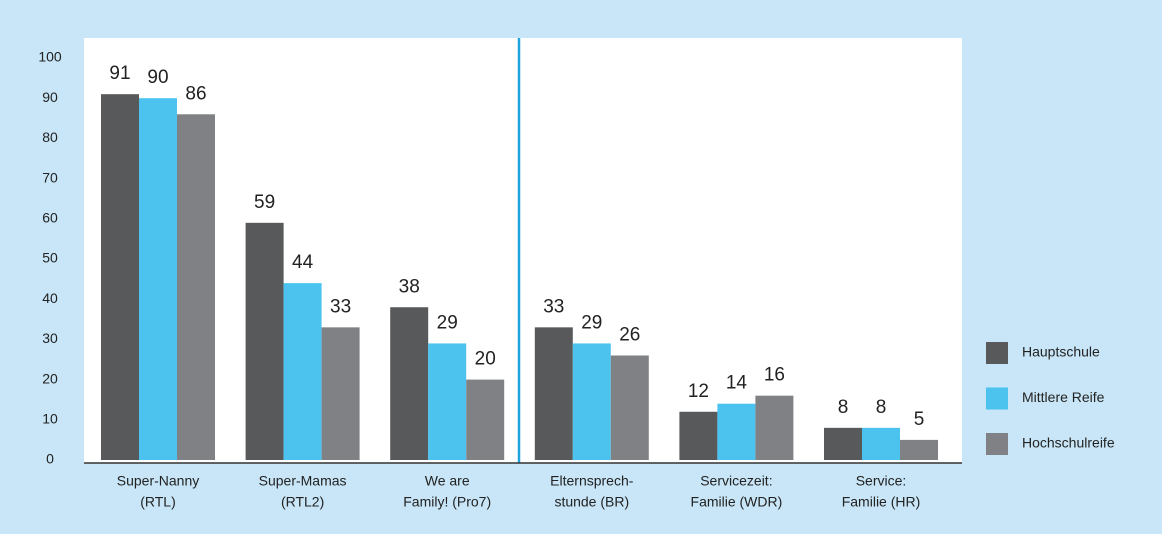 Image resolution: width=1162 pixels, height=534 pixels. Describe the element at coordinates (50, 57) in the screenshot. I see `y-tick-label: 100` at that location.